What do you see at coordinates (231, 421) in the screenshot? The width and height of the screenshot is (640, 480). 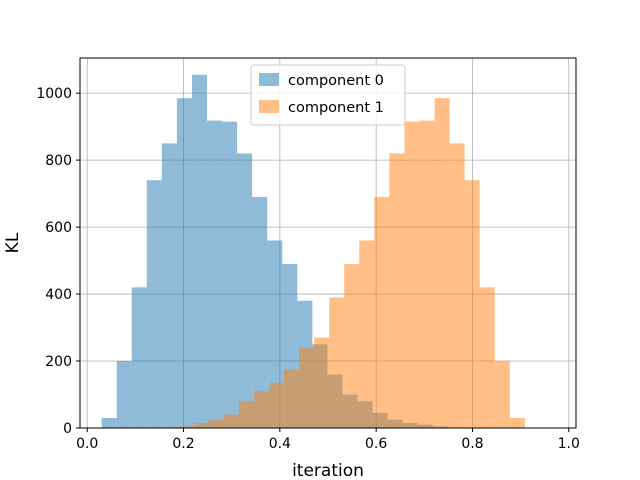 I see `bar-series1-bin3` at bounding box center [231, 421].